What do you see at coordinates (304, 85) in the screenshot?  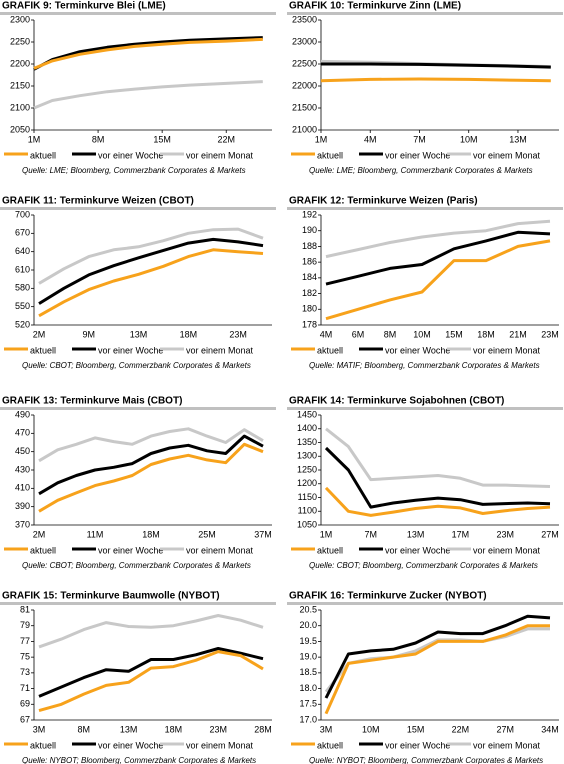 I see `y-tick-label: 22000` at bounding box center [304, 85].